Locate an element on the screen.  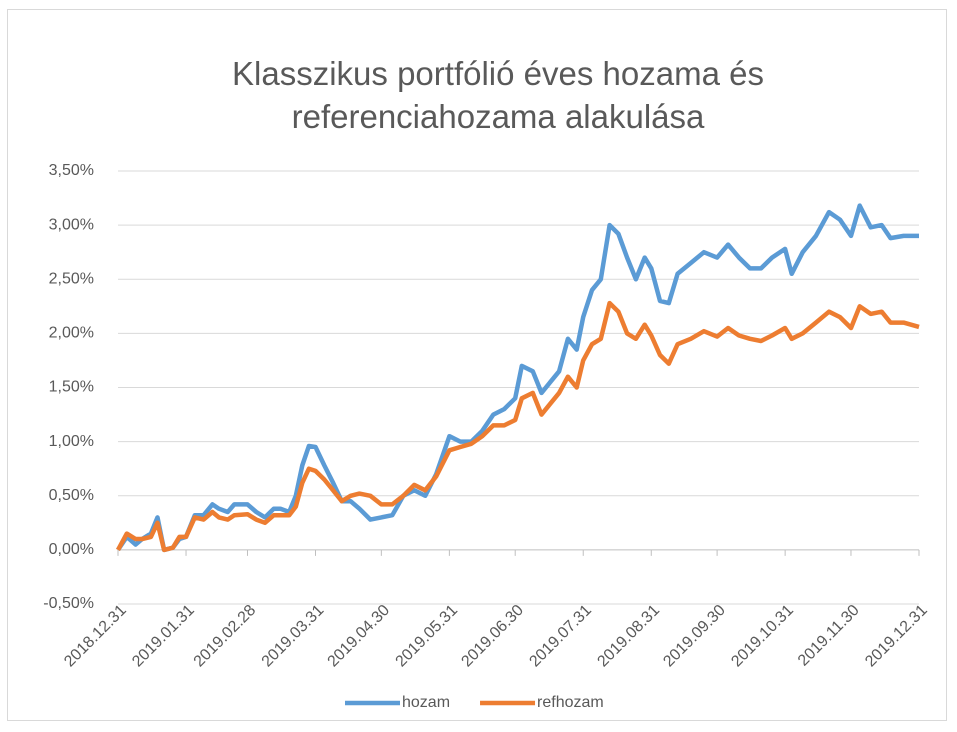
x-tick-label: 2019.08.31 is located at coordinates (628, 636).